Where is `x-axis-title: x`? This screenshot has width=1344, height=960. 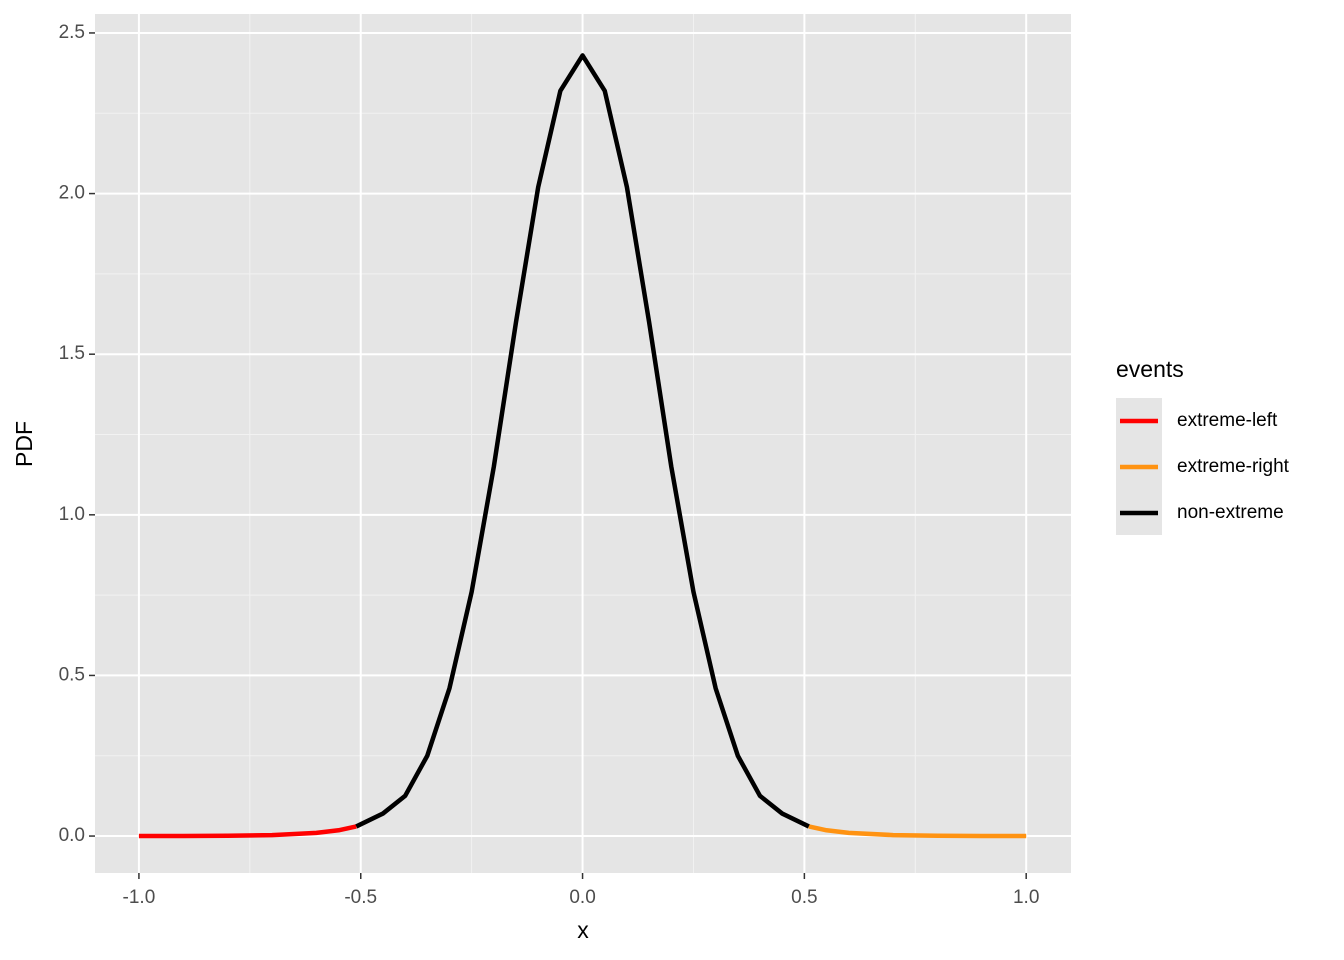
x-axis-title: x is located at coordinates (583, 930).